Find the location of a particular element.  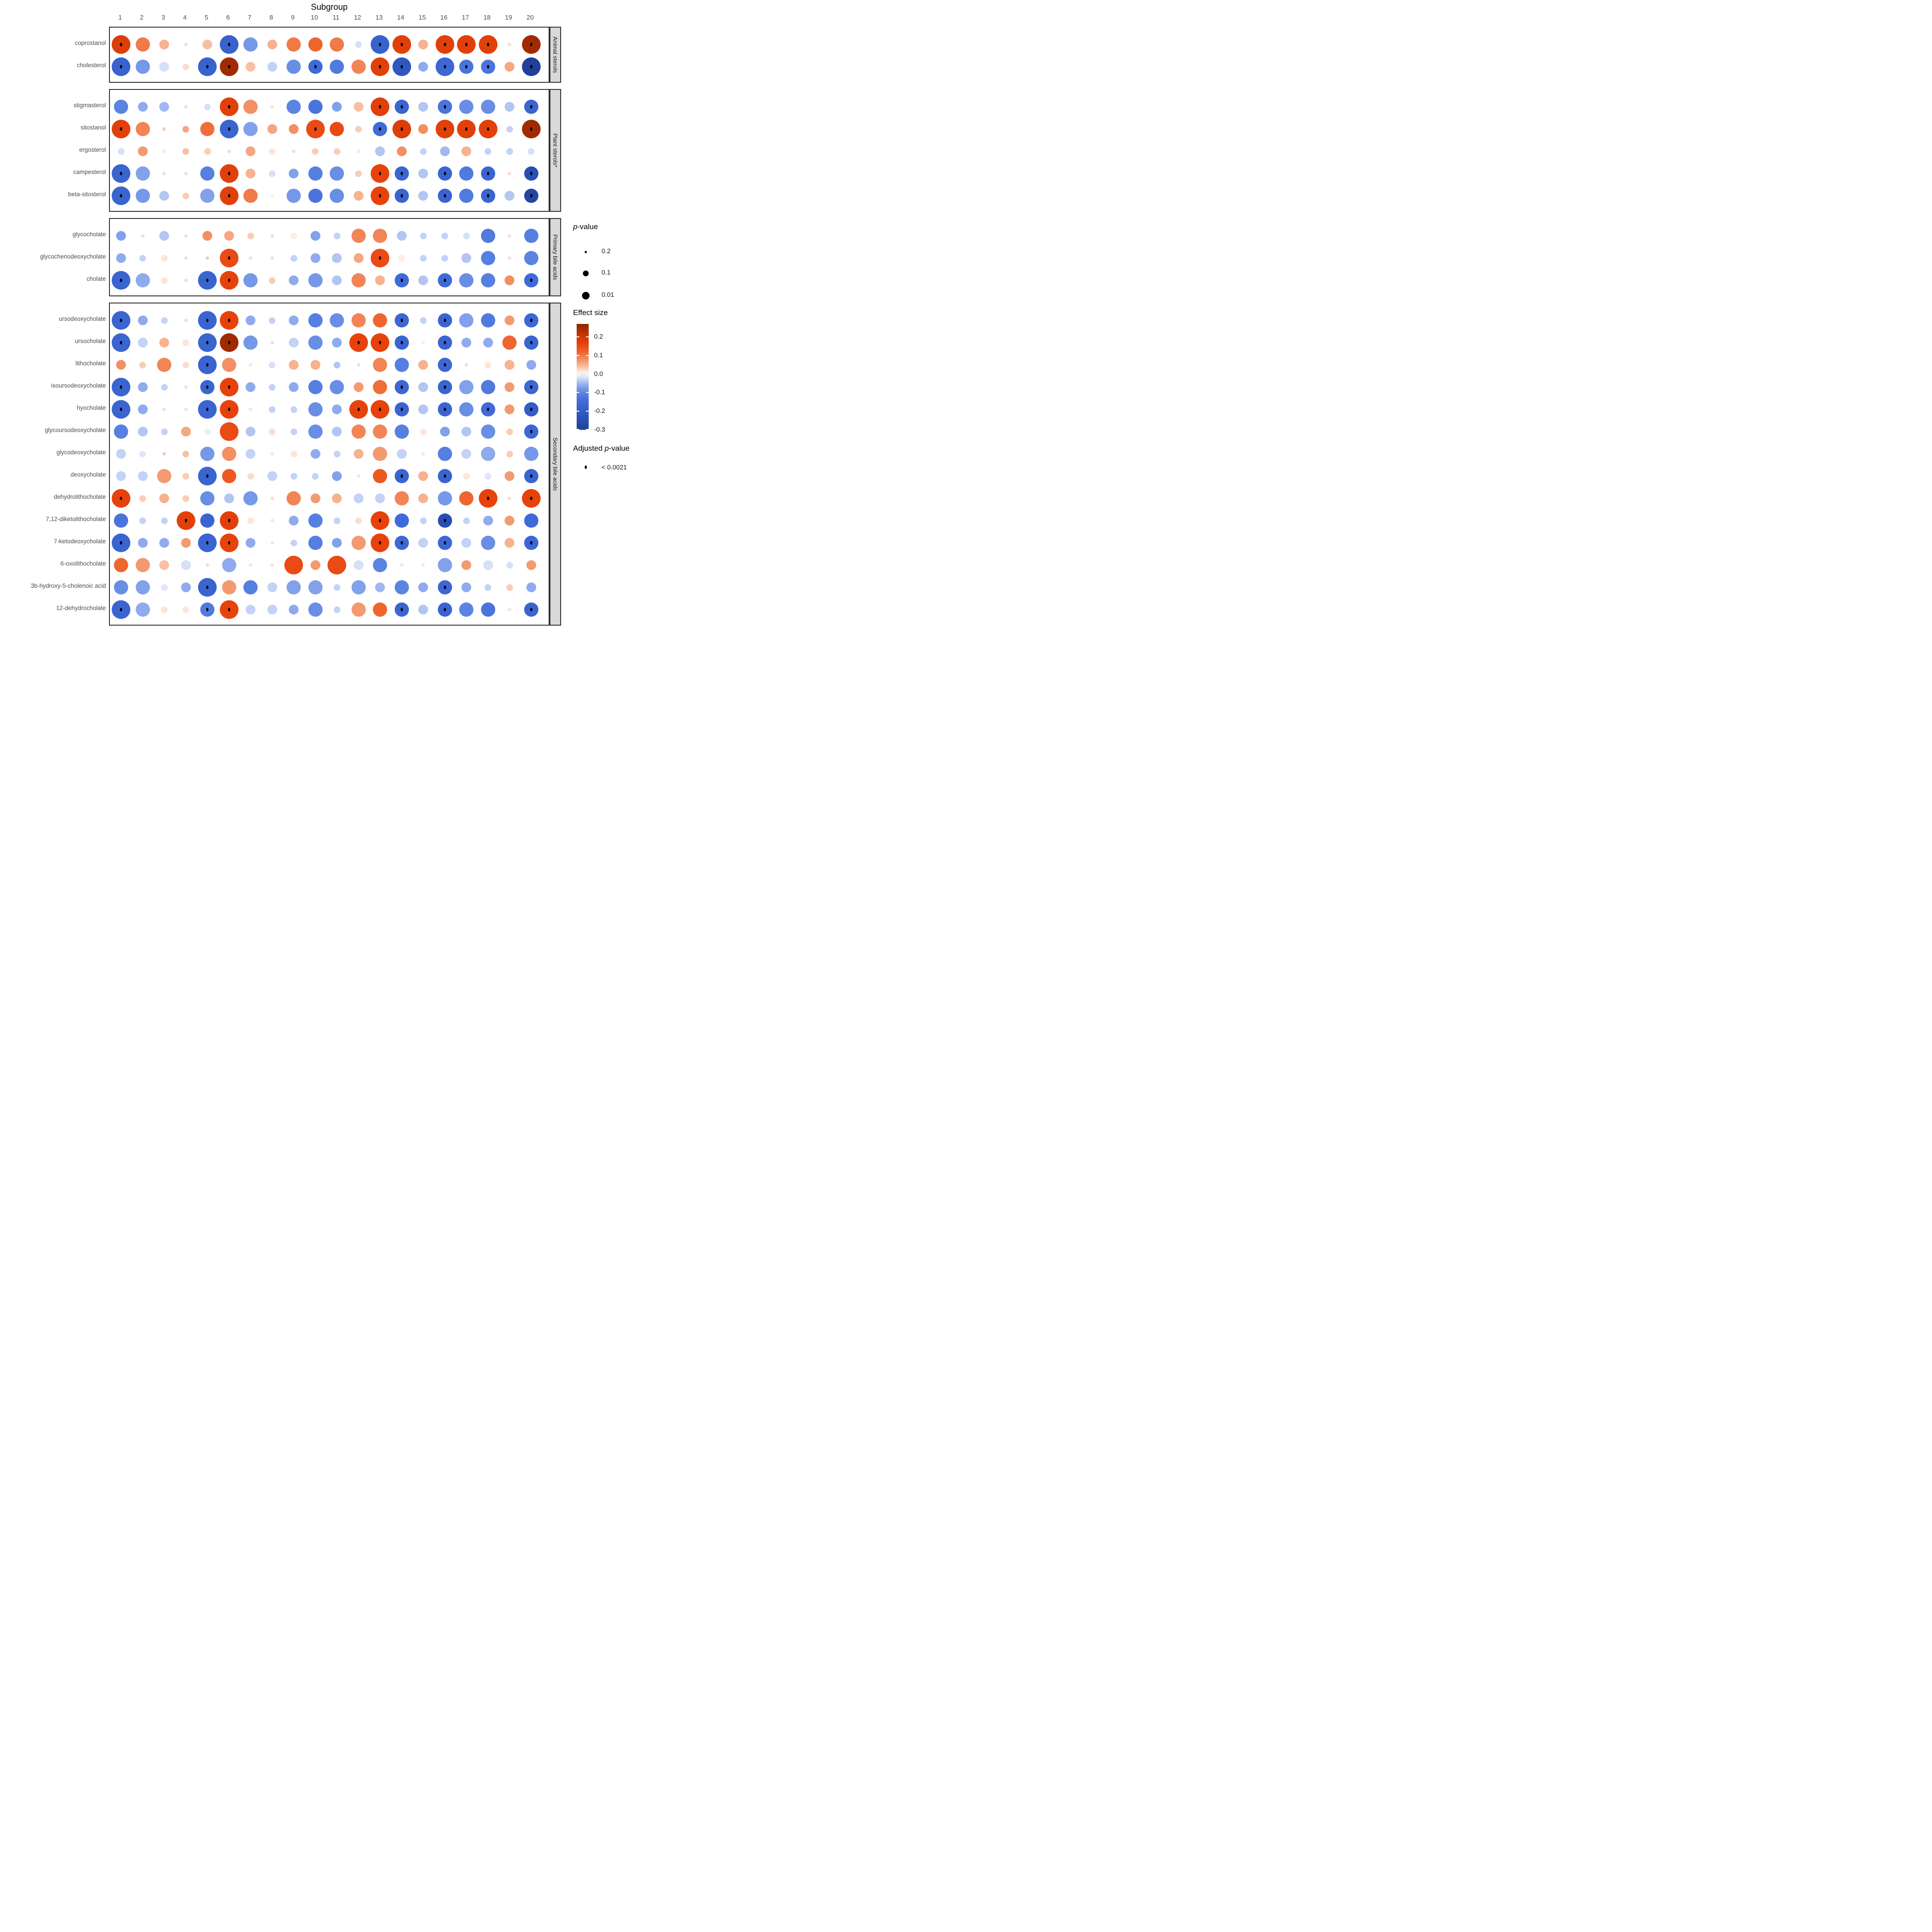

cell-campesterol-sg12 is located at coordinates (358, 173).